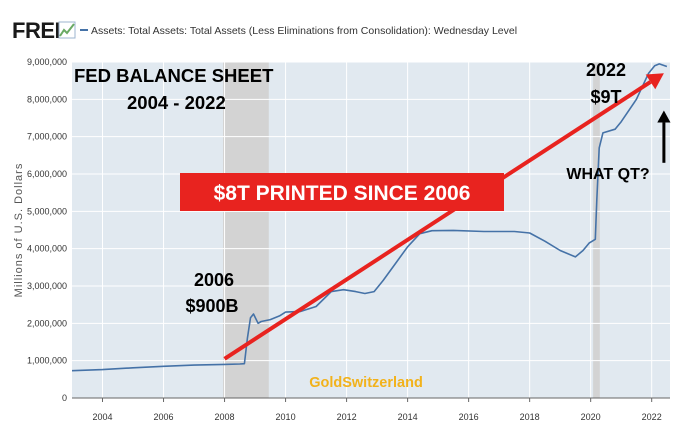  I want to click on start-value-label: $900B, so click(211, 306).